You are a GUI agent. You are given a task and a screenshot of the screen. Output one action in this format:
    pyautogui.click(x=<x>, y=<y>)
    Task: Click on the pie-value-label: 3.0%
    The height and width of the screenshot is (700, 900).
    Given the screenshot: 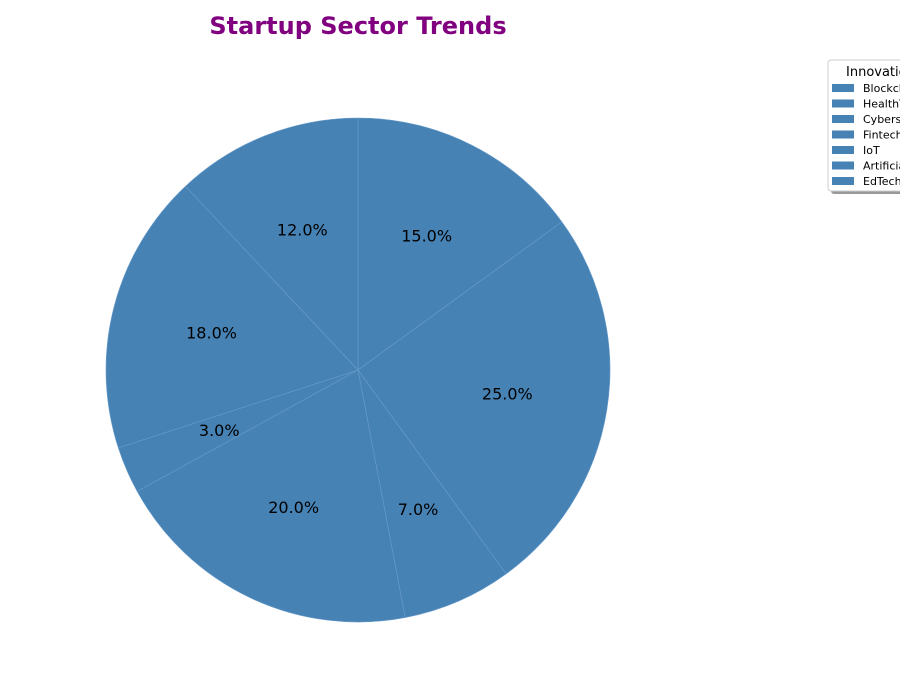 What is the action you would take?
    pyautogui.click(x=219, y=430)
    